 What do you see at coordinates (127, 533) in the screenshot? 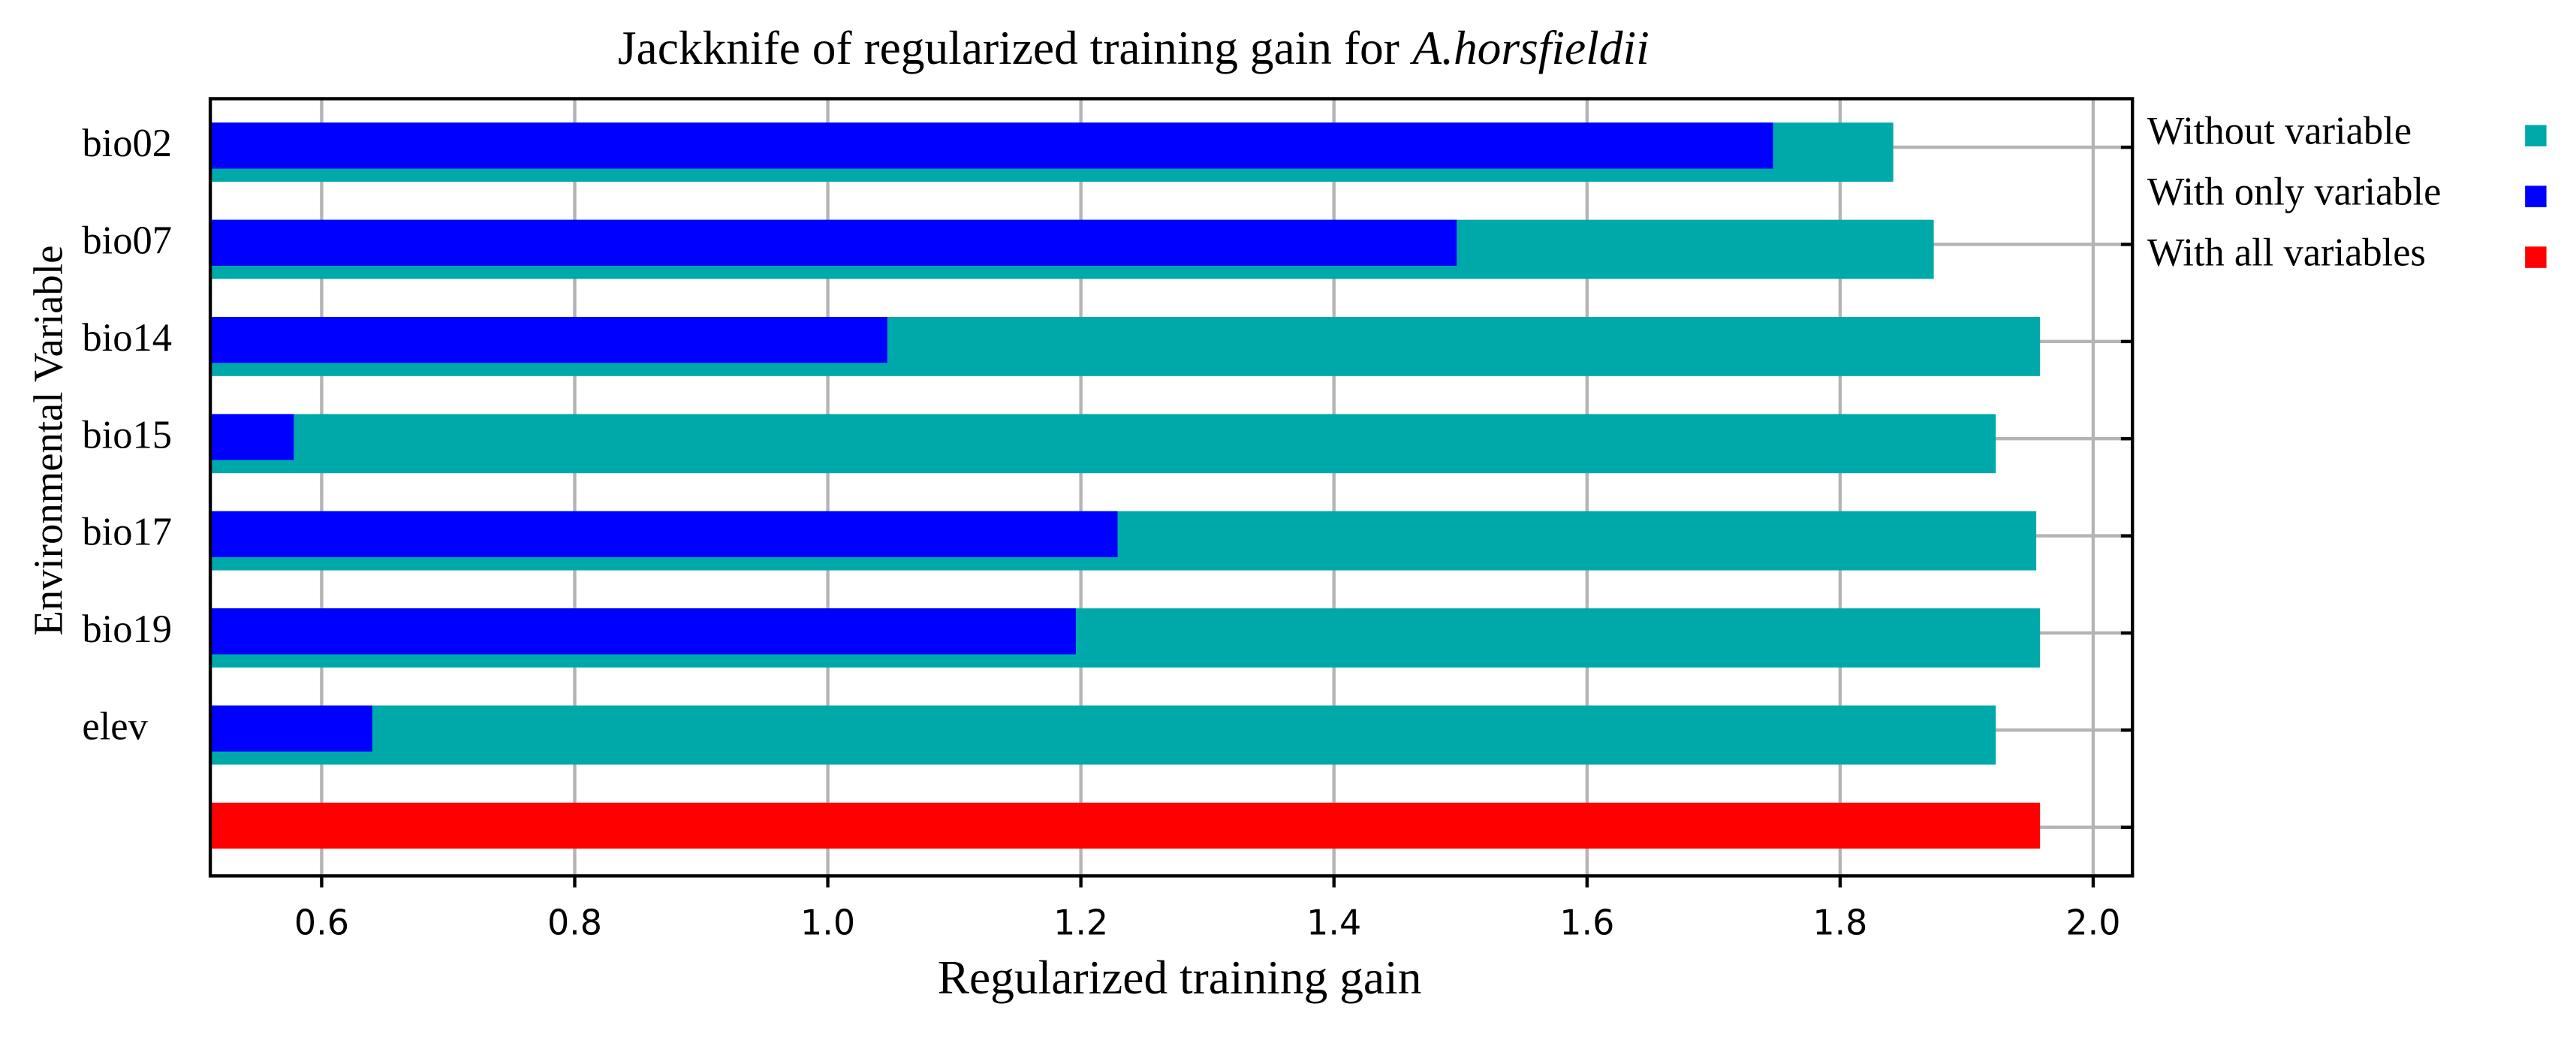
I see `y-tick-label: bio17` at bounding box center [127, 533].